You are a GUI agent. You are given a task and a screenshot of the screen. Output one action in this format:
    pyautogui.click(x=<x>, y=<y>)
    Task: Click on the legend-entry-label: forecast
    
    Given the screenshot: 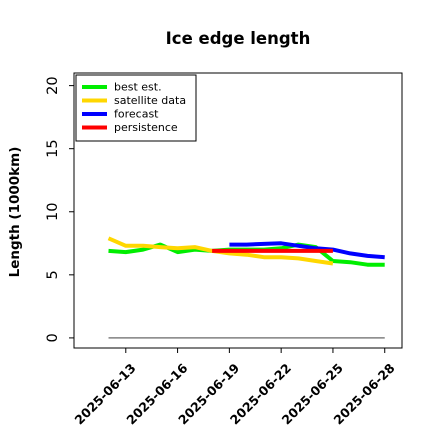 What is the action you would take?
    pyautogui.click(x=136, y=114)
    